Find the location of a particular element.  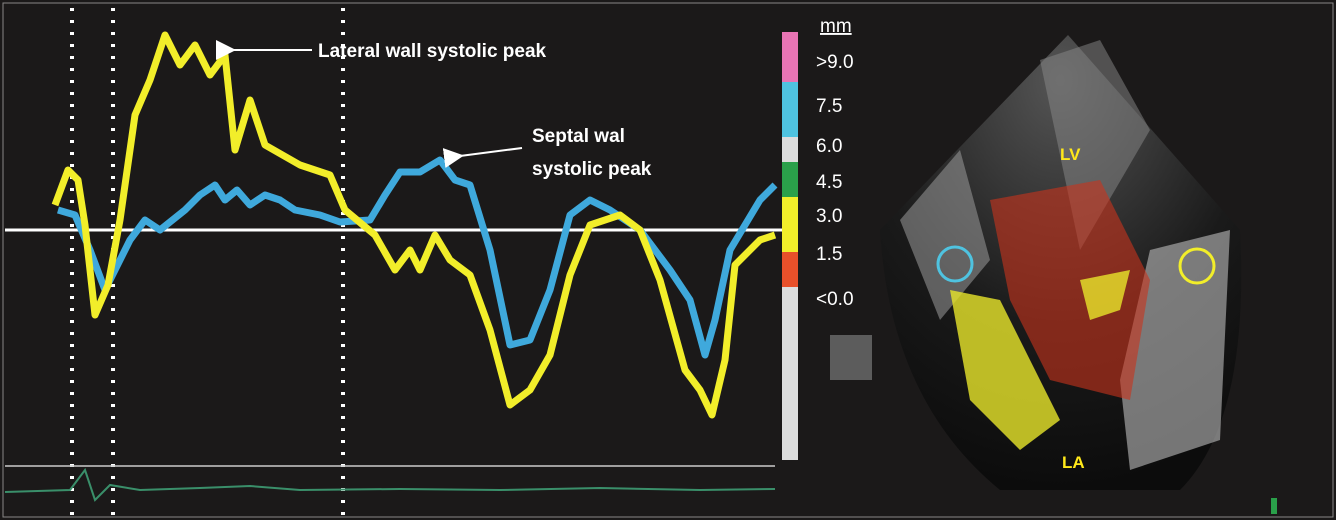

scale-label: >9.0 is located at coordinates (835, 62).